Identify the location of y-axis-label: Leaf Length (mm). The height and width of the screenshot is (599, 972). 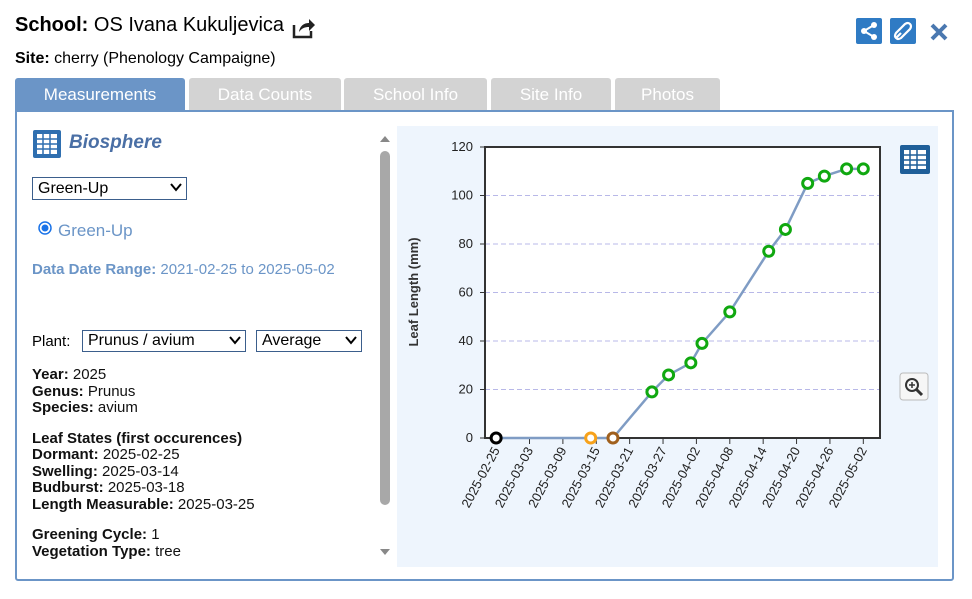
(413, 291).